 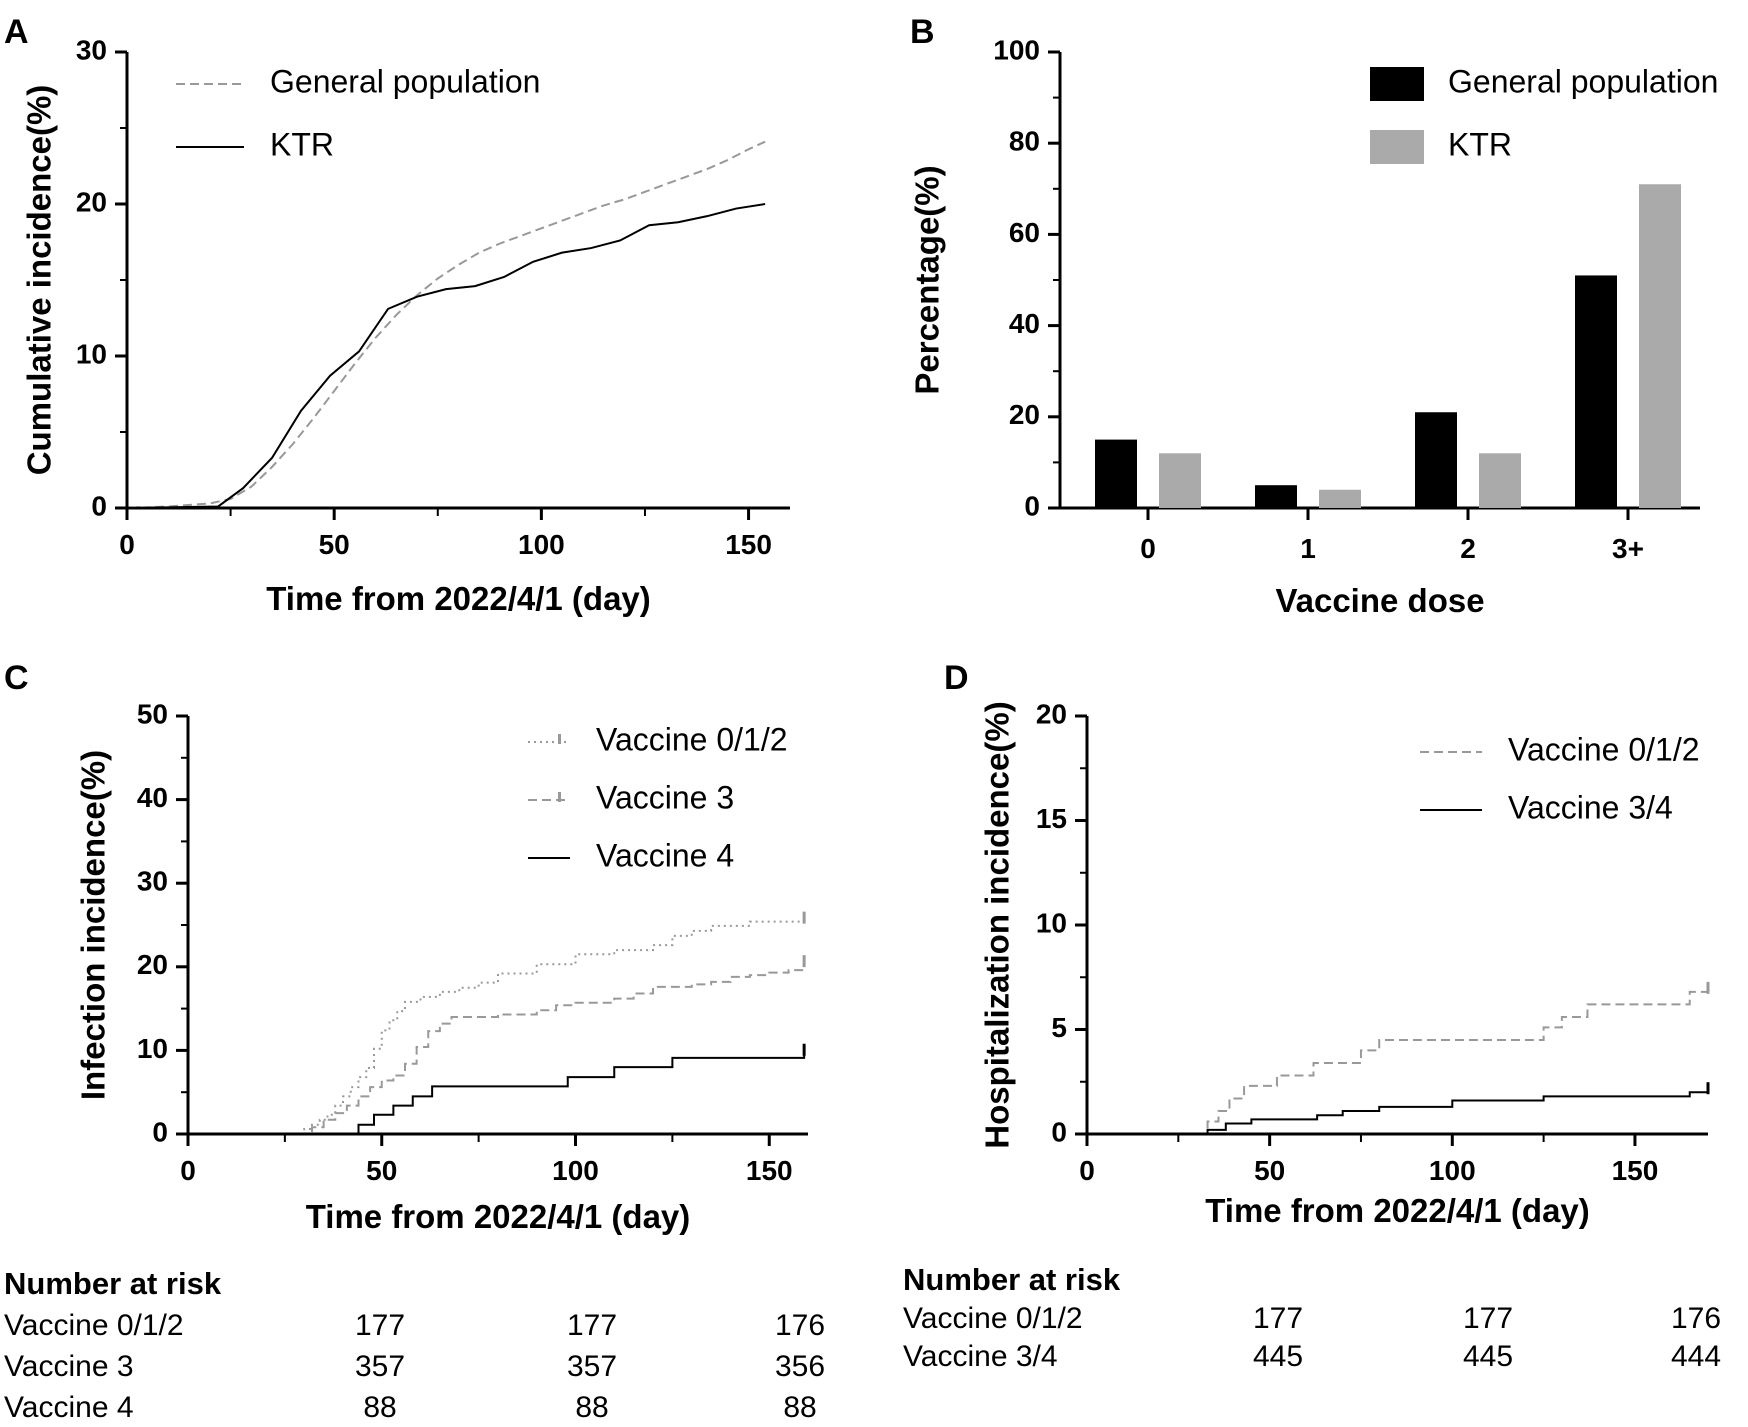 I want to click on bar-ktr-3+, so click(x=1660, y=346).